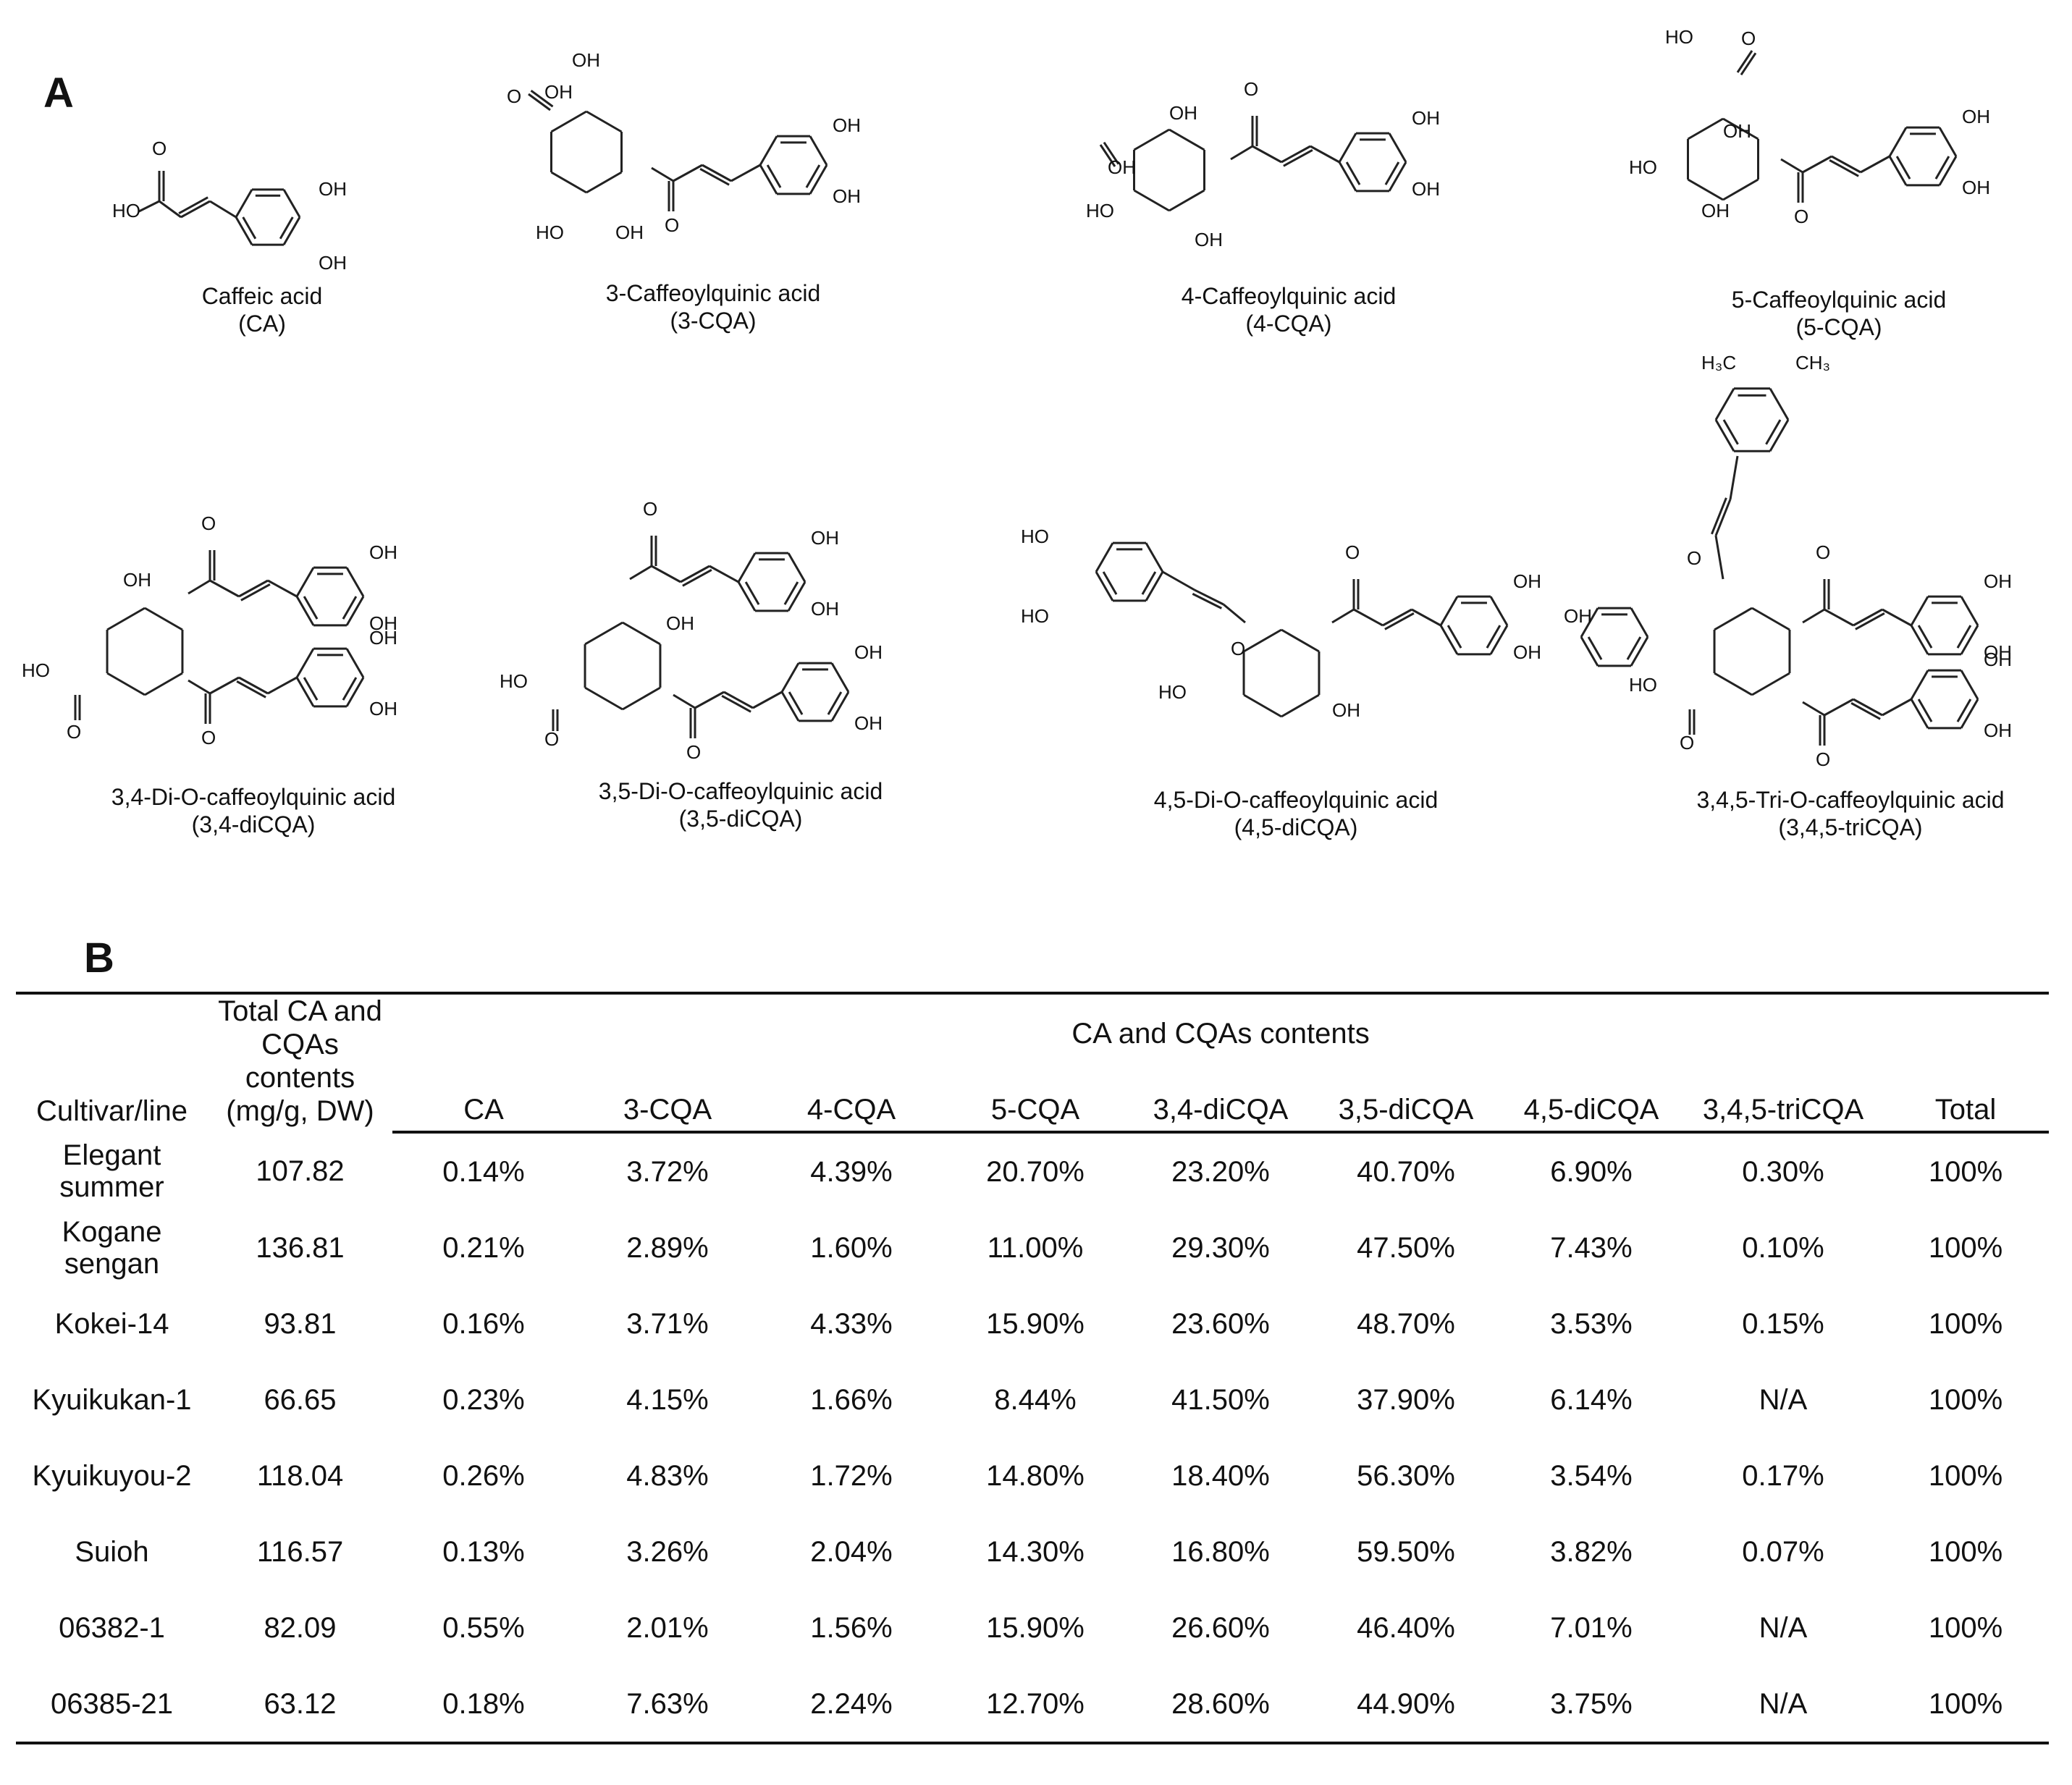 Image resolution: width=2072 pixels, height=1785 pixels. I want to click on percentage-cell: 11.00%, so click(1035, 1247).